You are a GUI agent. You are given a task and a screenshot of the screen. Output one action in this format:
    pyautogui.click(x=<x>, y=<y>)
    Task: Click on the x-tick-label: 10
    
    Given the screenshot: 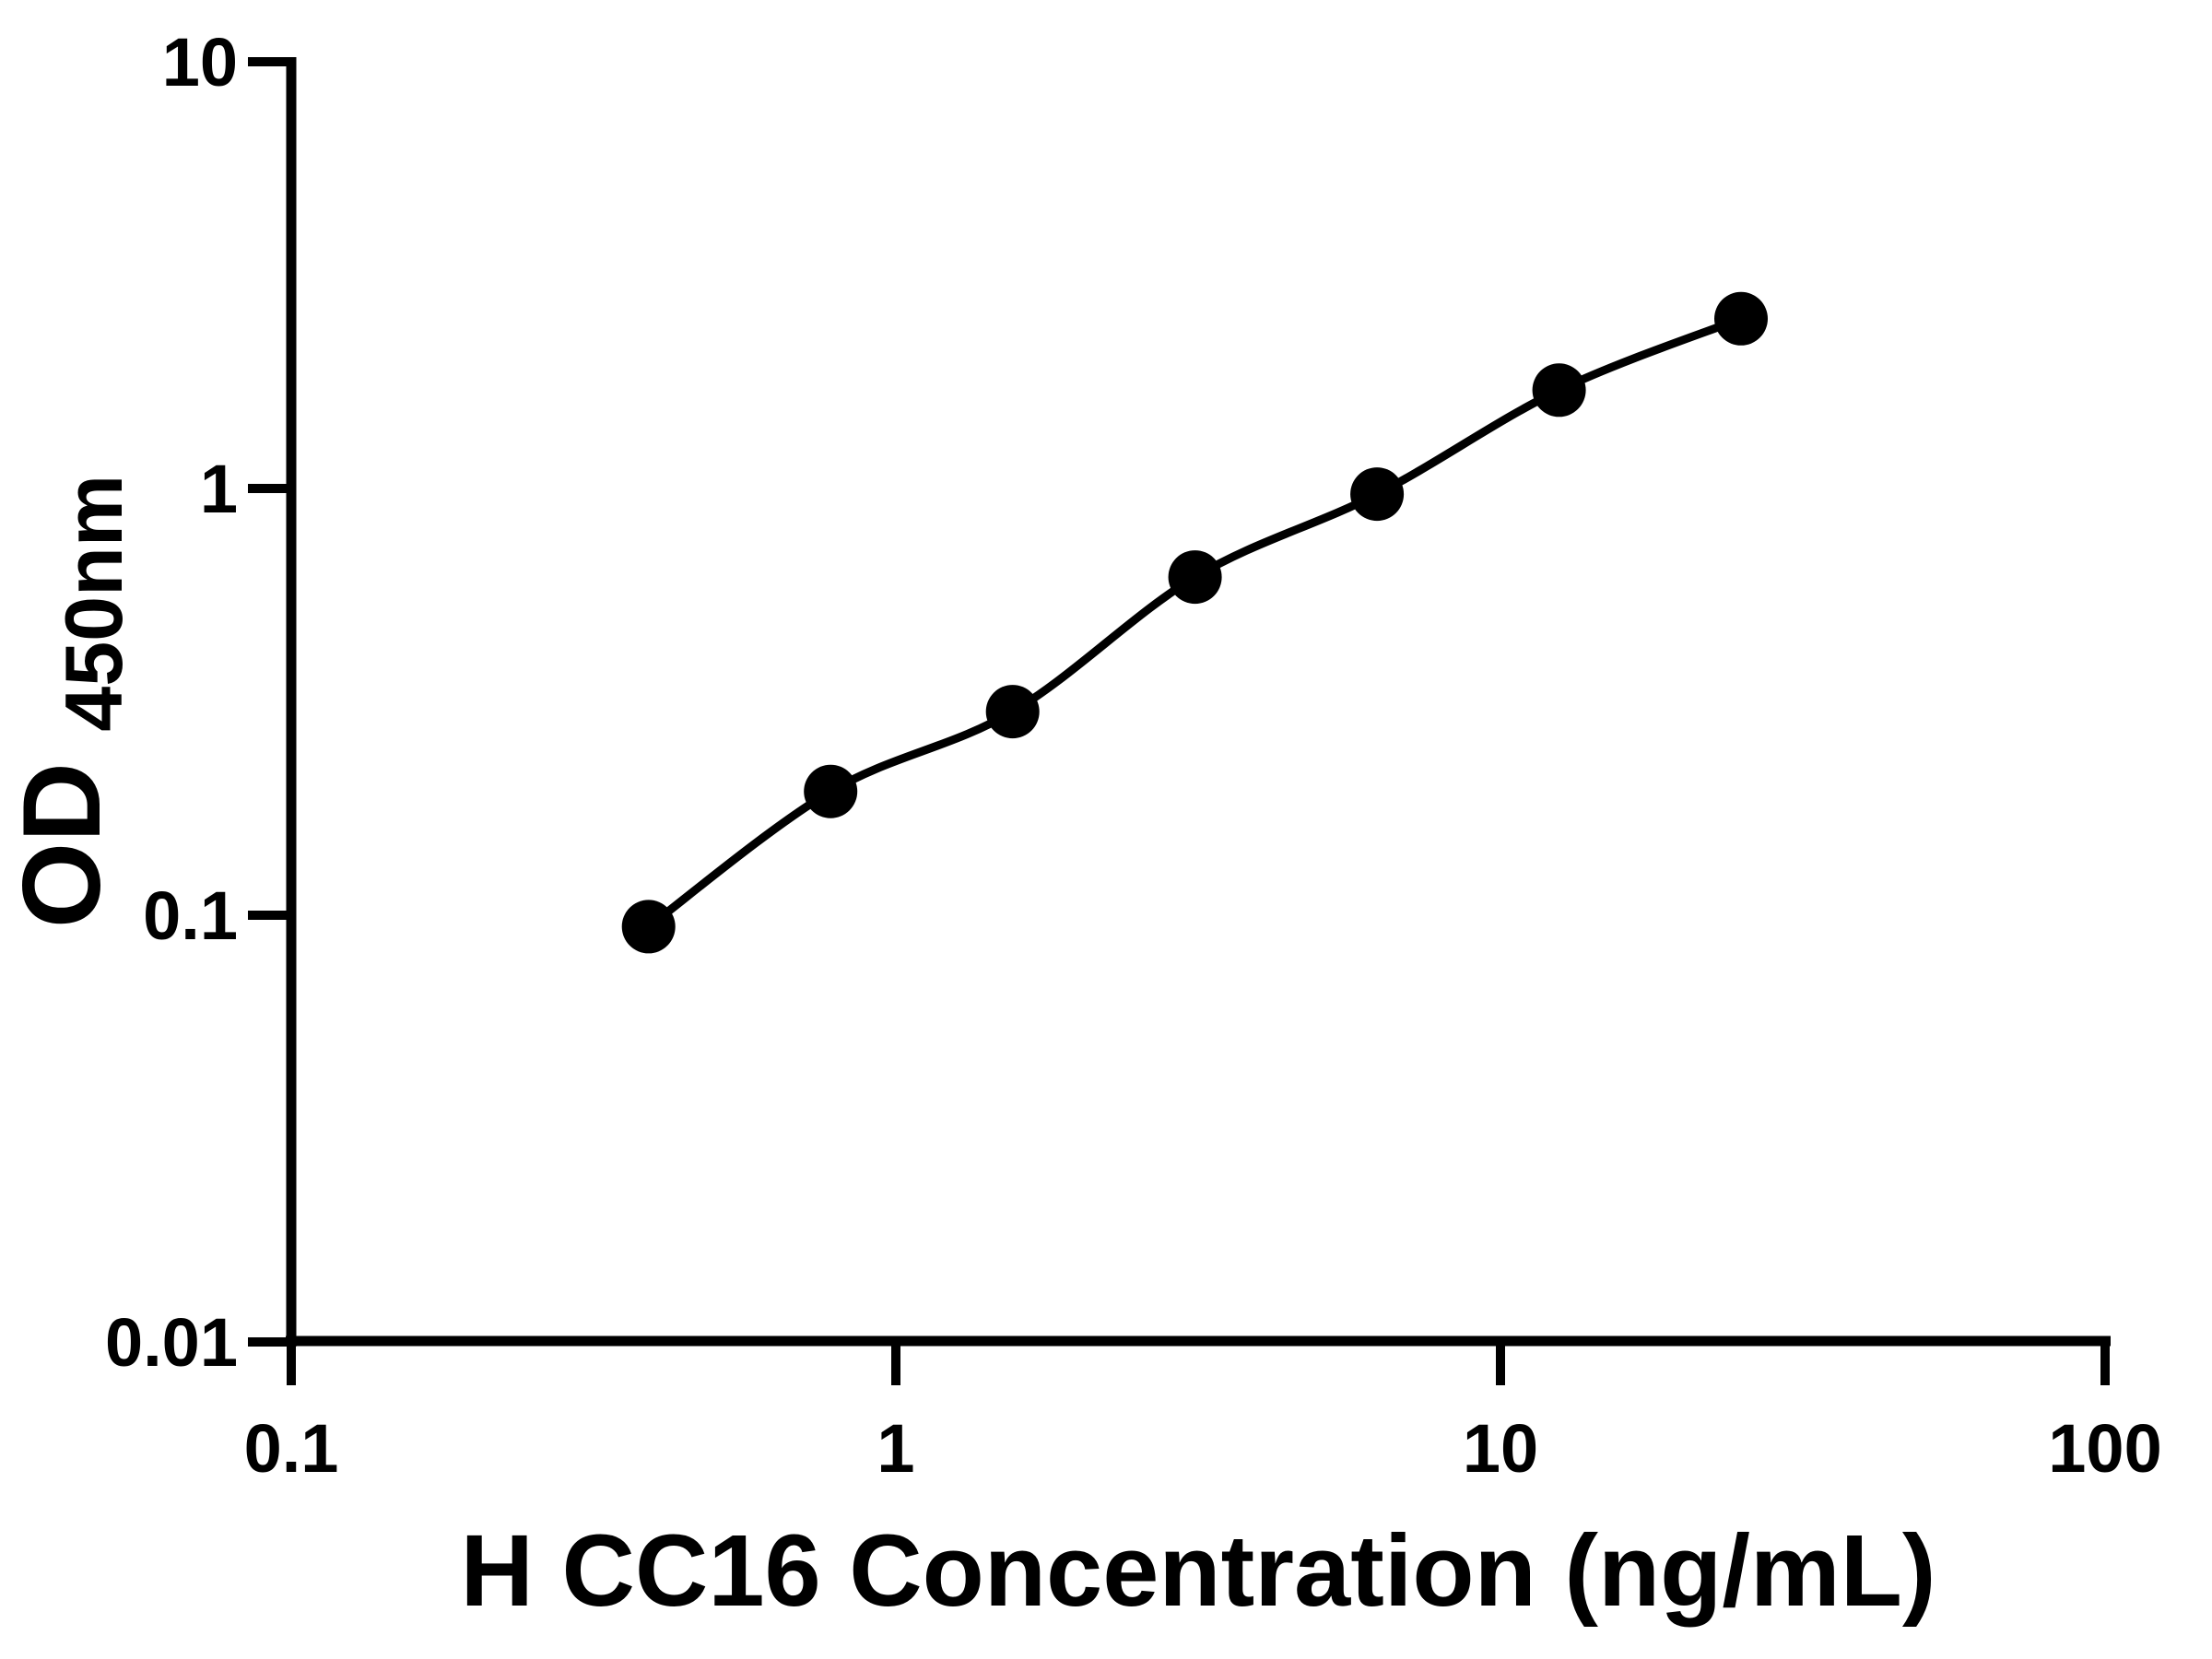 What is the action you would take?
    pyautogui.click(x=1500, y=1448)
    